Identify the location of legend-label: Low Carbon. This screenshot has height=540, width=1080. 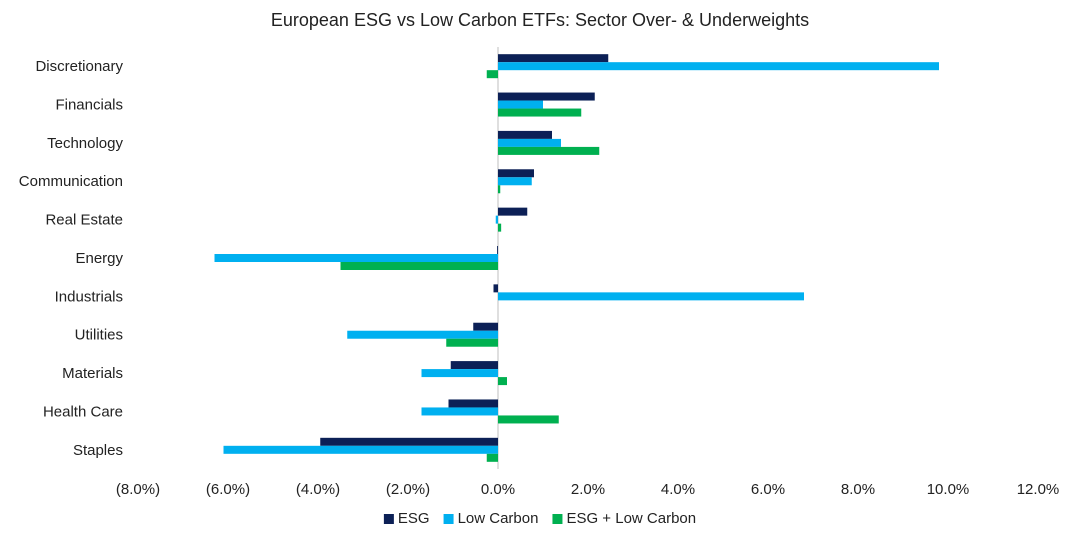
(498, 518).